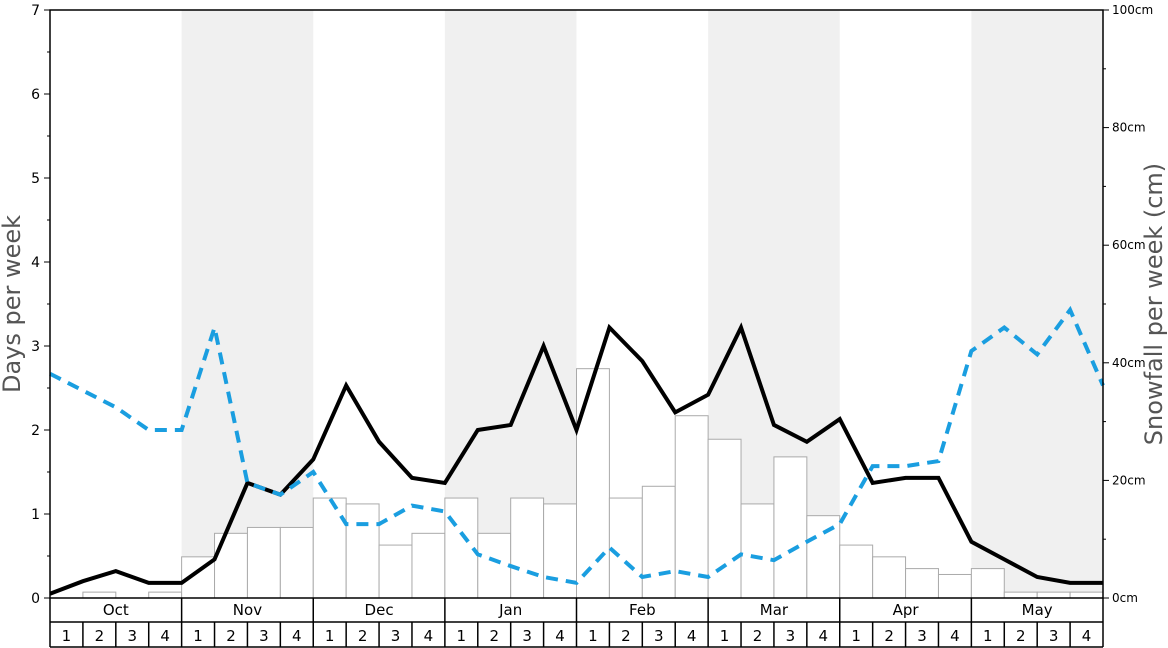 This screenshot has height=648, width=1168. What do you see at coordinates (1037, 610) in the screenshot?
I see `month-label: May` at bounding box center [1037, 610].